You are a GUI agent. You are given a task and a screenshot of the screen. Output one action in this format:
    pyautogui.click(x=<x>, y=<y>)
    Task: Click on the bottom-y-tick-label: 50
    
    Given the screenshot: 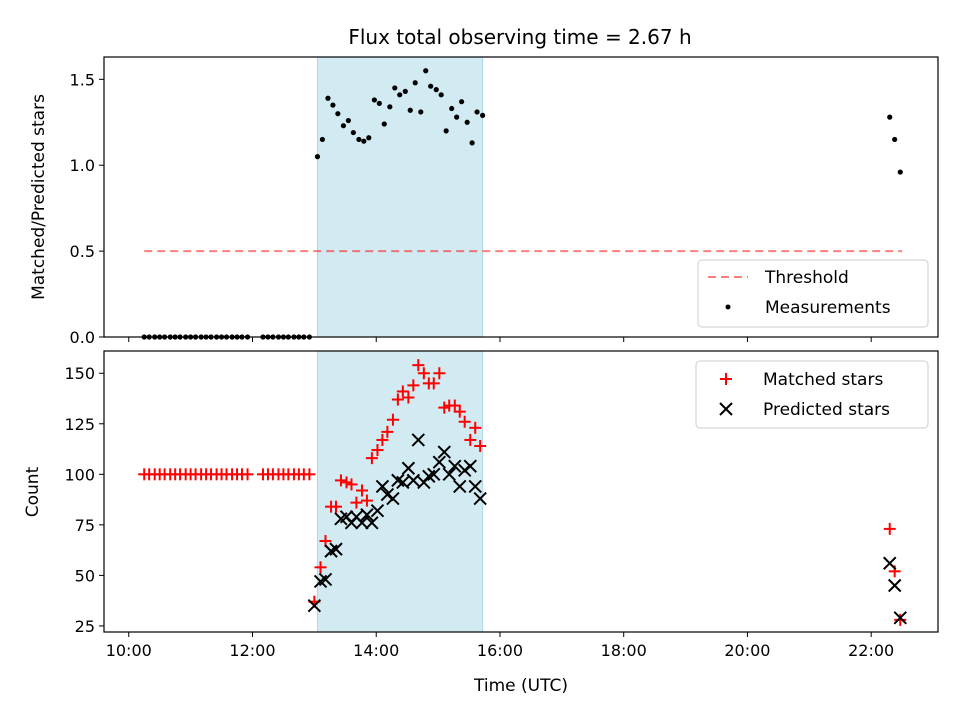 What is the action you would take?
    pyautogui.click(x=85, y=575)
    